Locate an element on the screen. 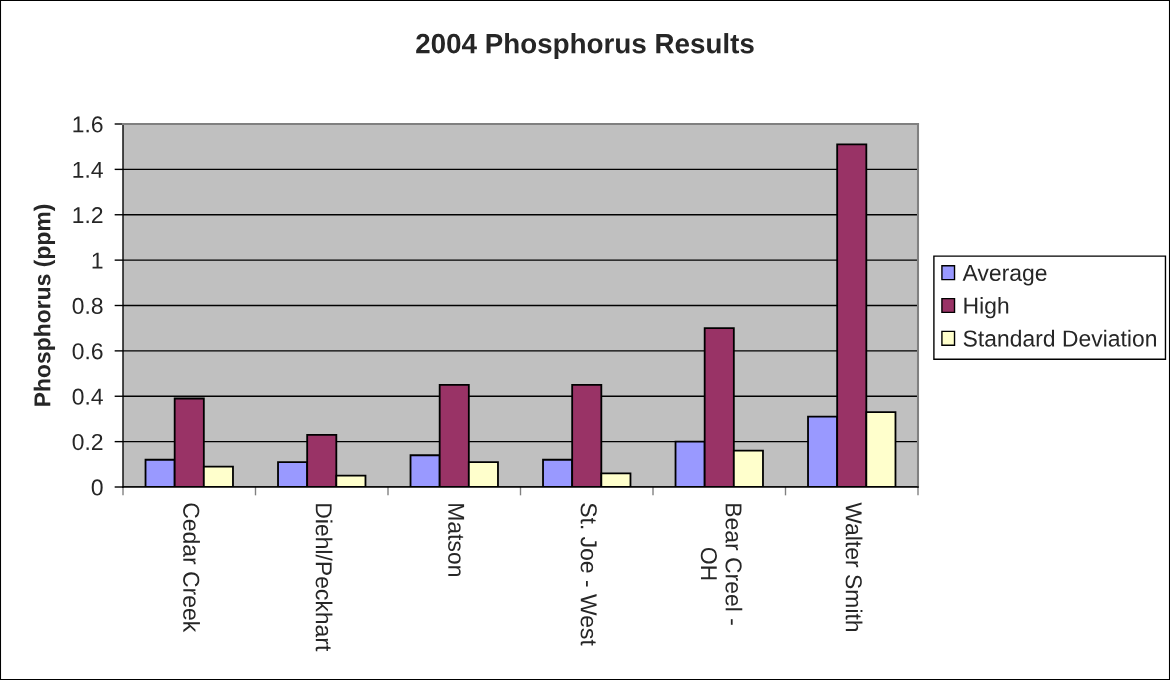 The height and width of the screenshot is (680, 1170). chart-title: 2004 Phosphorus Results is located at coordinates (585, 46).